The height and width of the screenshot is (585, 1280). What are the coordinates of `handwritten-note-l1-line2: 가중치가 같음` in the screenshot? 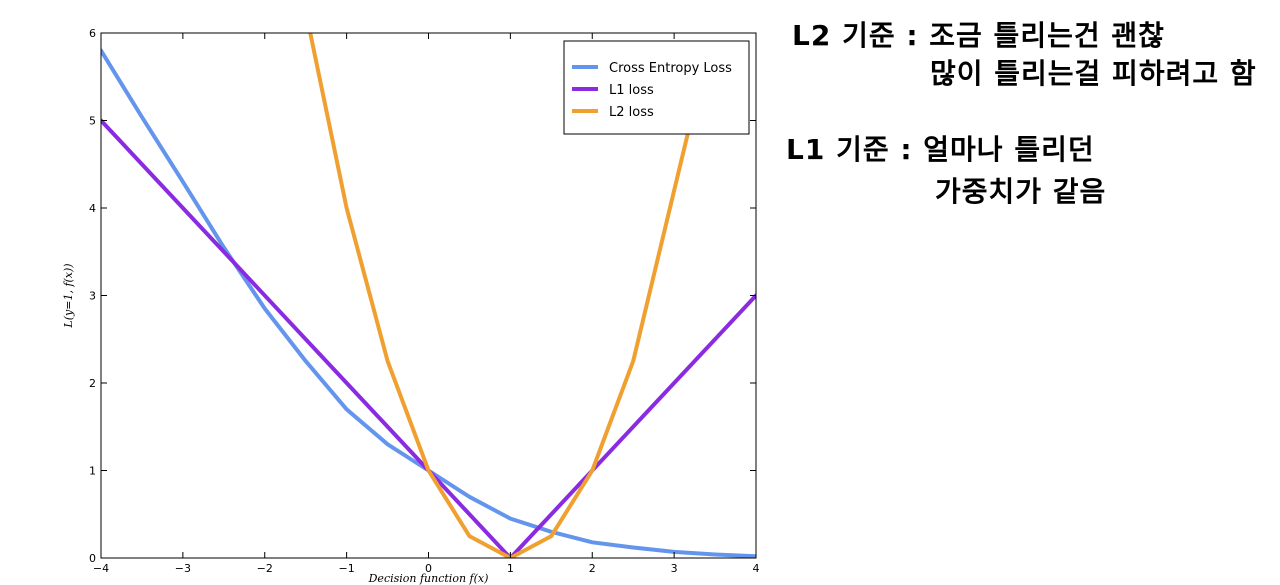 It's located at (1021, 191).